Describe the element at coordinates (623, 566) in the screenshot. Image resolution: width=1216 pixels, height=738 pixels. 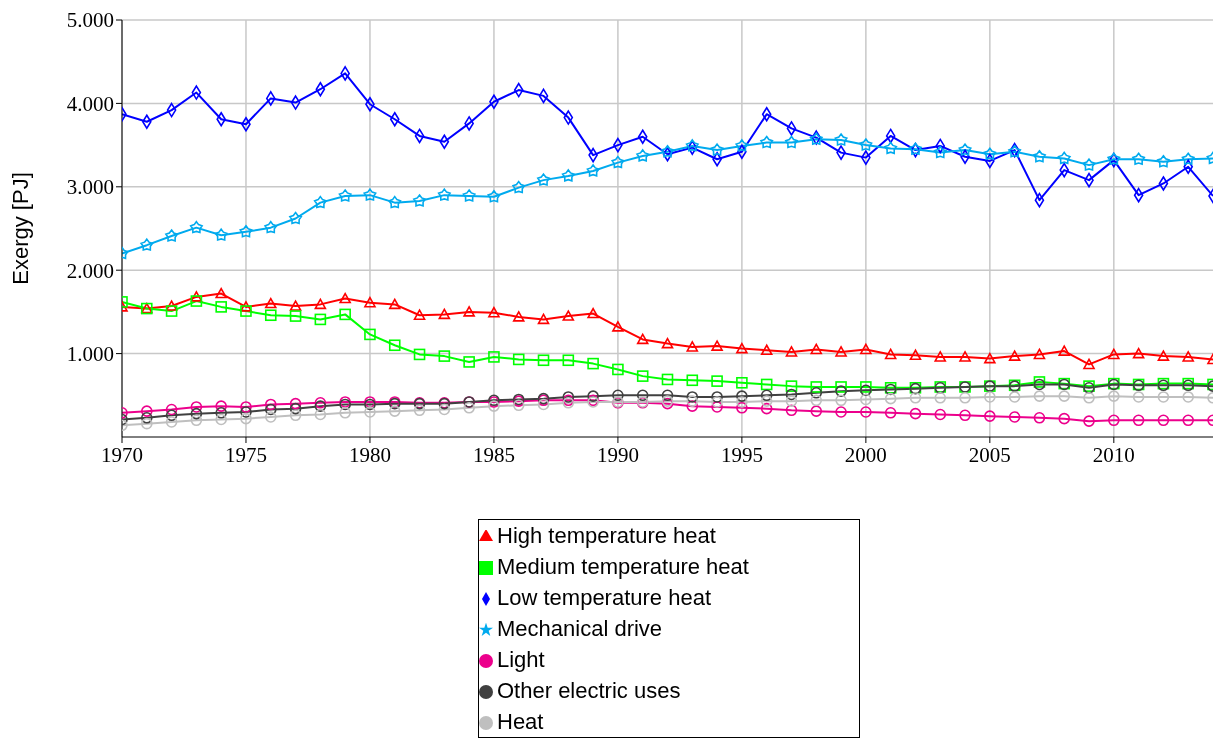
I see `legend-label: Medium temperature heat` at that location.